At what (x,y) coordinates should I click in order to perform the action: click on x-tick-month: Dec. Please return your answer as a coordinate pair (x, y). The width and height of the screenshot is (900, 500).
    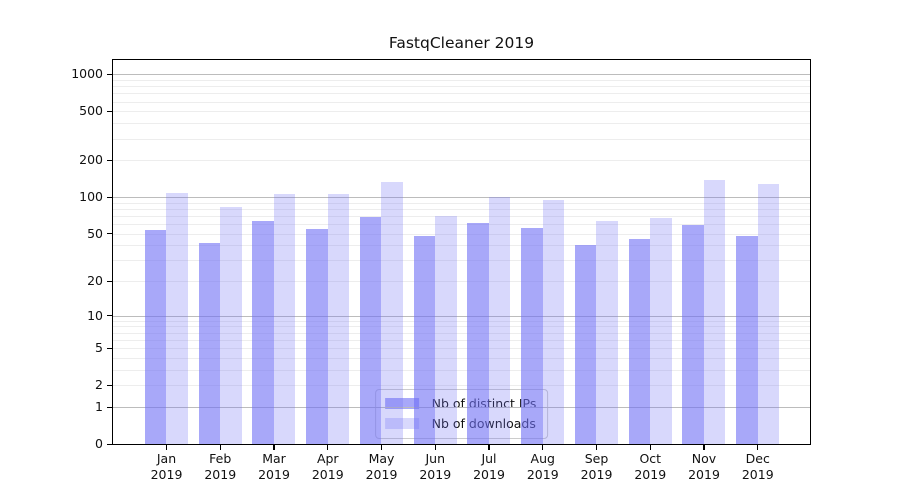
    Looking at the image, I should click on (757, 458).